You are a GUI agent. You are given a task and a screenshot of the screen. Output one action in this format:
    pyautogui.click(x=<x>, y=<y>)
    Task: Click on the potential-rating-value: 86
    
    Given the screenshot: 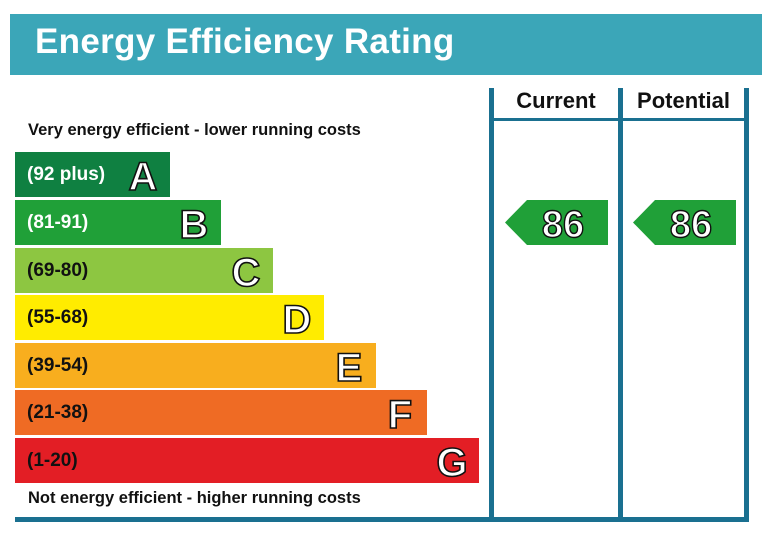 What is the action you would take?
    pyautogui.click(x=691, y=224)
    